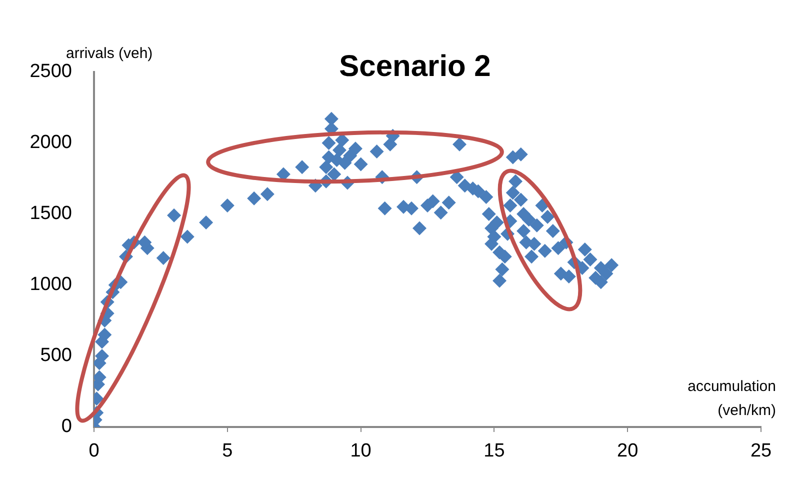 This screenshot has width=803, height=483. Describe the element at coordinates (51, 213) in the screenshot. I see `y-tick-label: 1500` at that location.